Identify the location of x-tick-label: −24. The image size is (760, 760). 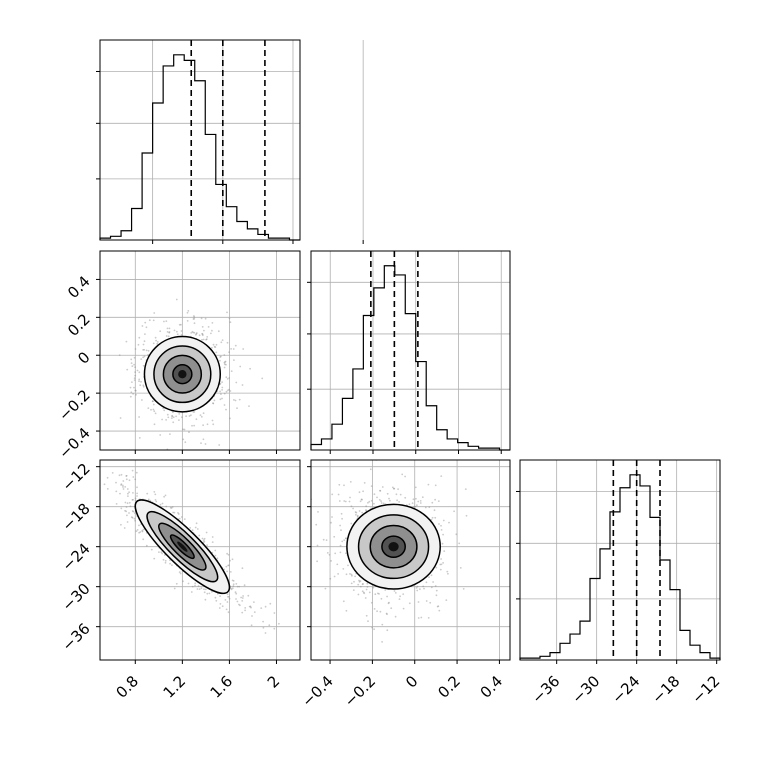
(625, 689).